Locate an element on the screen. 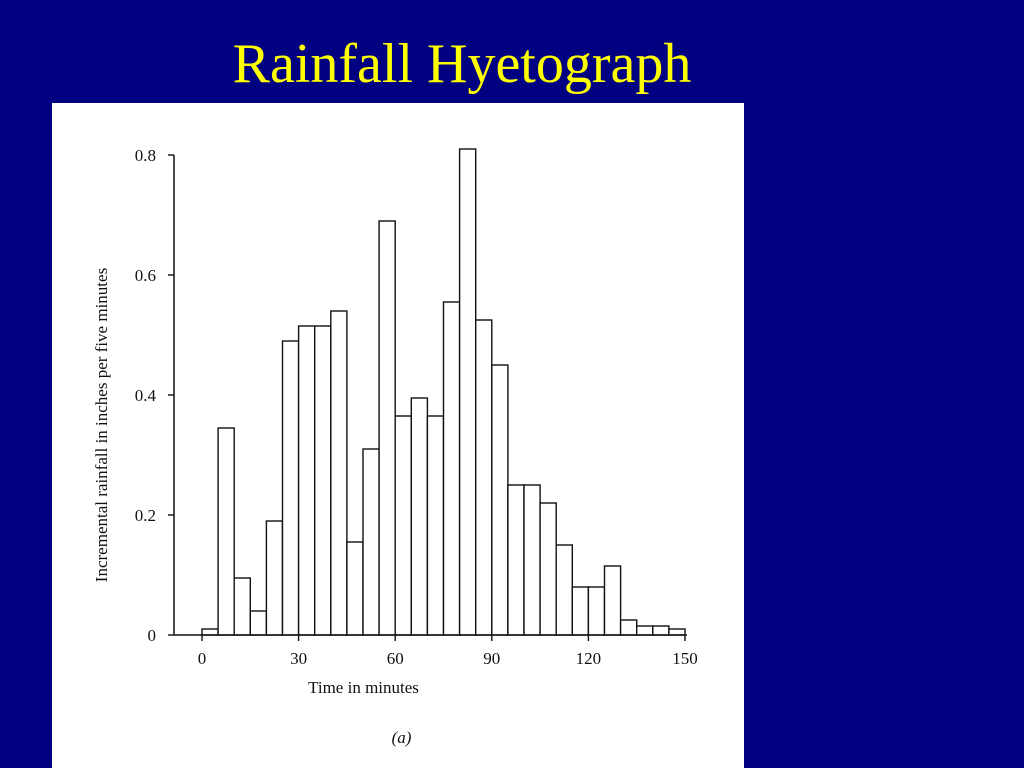 The width and height of the screenshot is (1024, 768). bar-85-90min is located at coordinates (484, 477).